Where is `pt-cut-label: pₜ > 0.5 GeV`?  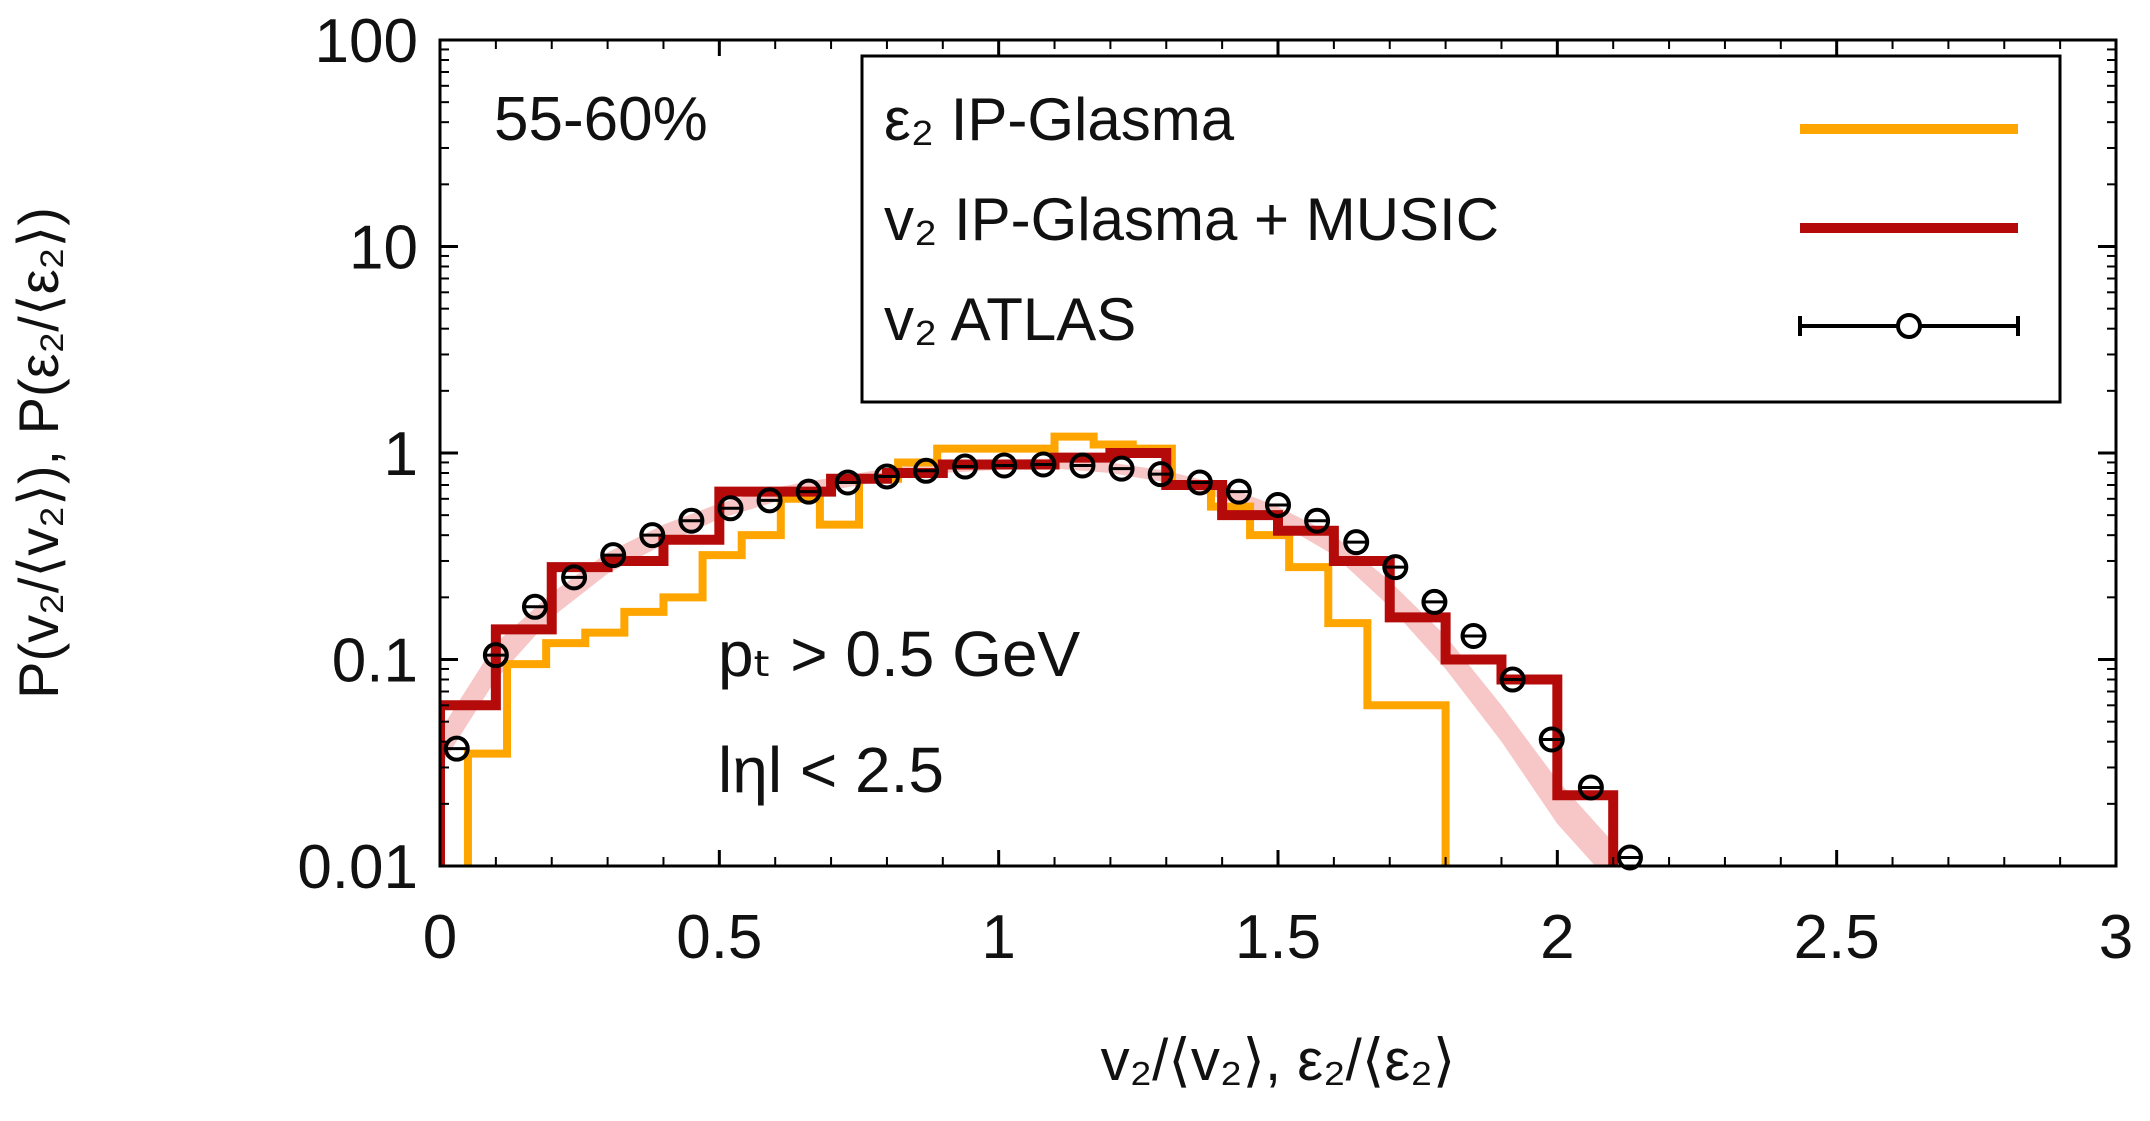
pt-cut-label: pₜ > 0.5 GeV is located at coordinates (899, 654).